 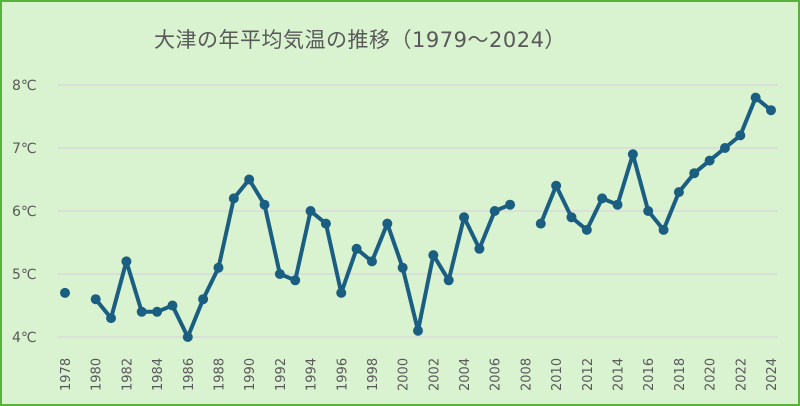 What do you see at coordinates (680, 374) in the screenshot?
I see `x-tick-label: 2018` at bounding box center [680, 374].